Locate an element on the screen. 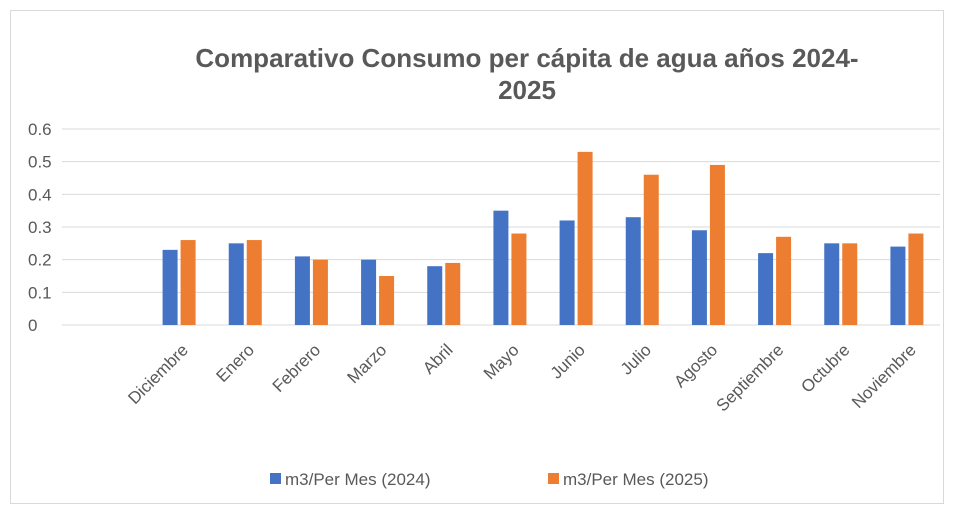 The height and width of the screenshot is (514, 954). y-tick-label: 0.2 is located at coordinates (40, 260).